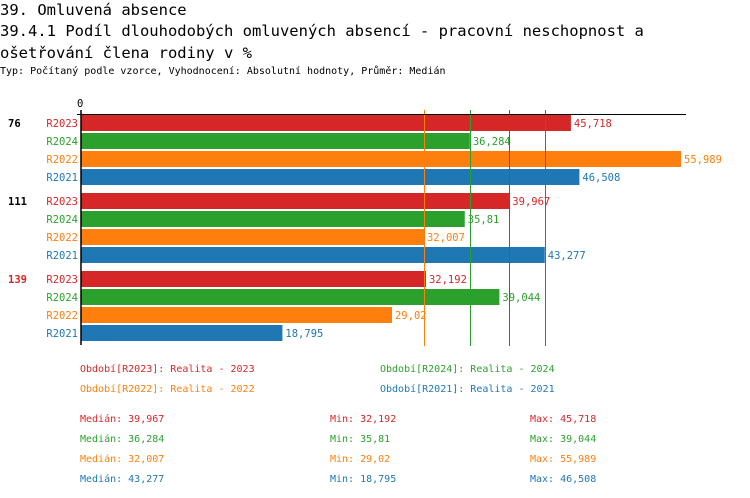  Describe the element at coordinates (360, 459) in the screenshot. I see `stat-min-r2022: Min: 29,02` at that location.